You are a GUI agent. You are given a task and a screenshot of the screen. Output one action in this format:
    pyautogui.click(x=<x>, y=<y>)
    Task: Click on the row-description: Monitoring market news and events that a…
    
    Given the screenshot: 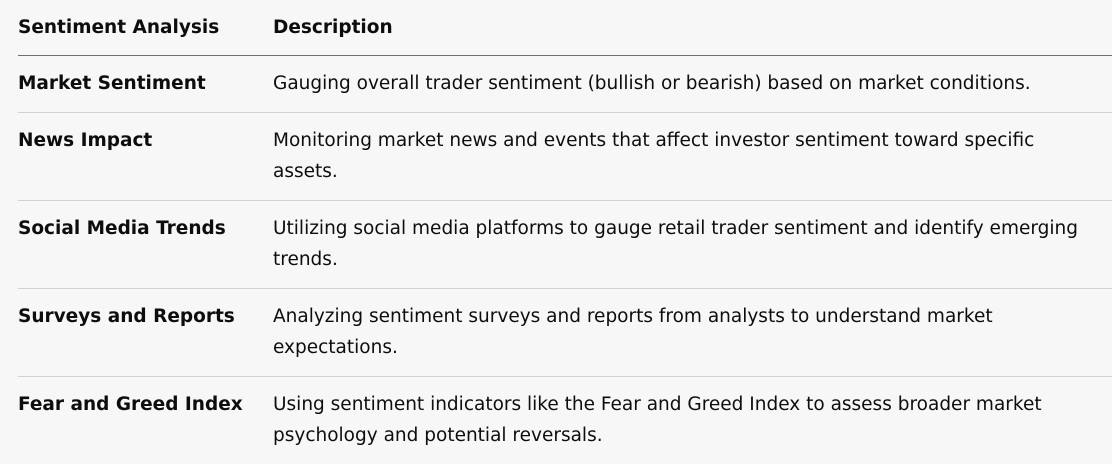 What is the action you would take?
    pyautogui.click(x=692, y=157)
    